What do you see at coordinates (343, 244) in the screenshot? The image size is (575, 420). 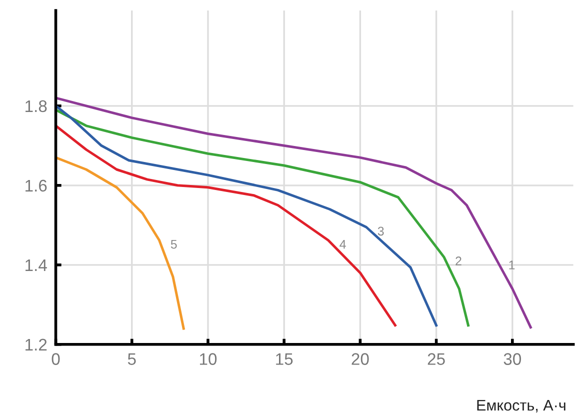 I see `series-label: 4` at bounding box center [343, 244].